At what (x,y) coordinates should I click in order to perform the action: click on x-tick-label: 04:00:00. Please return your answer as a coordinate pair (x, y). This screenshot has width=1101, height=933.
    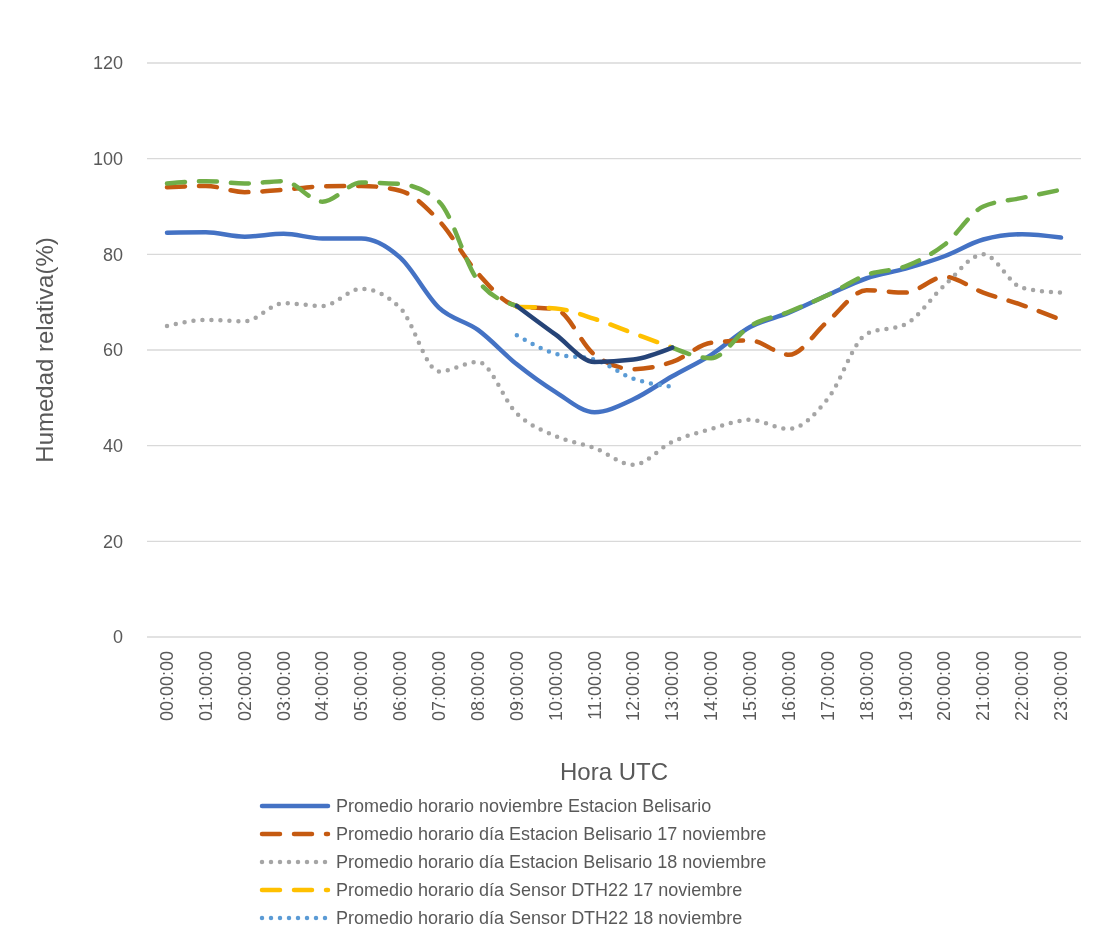
    Looking at the image, I should click on (322, 686).